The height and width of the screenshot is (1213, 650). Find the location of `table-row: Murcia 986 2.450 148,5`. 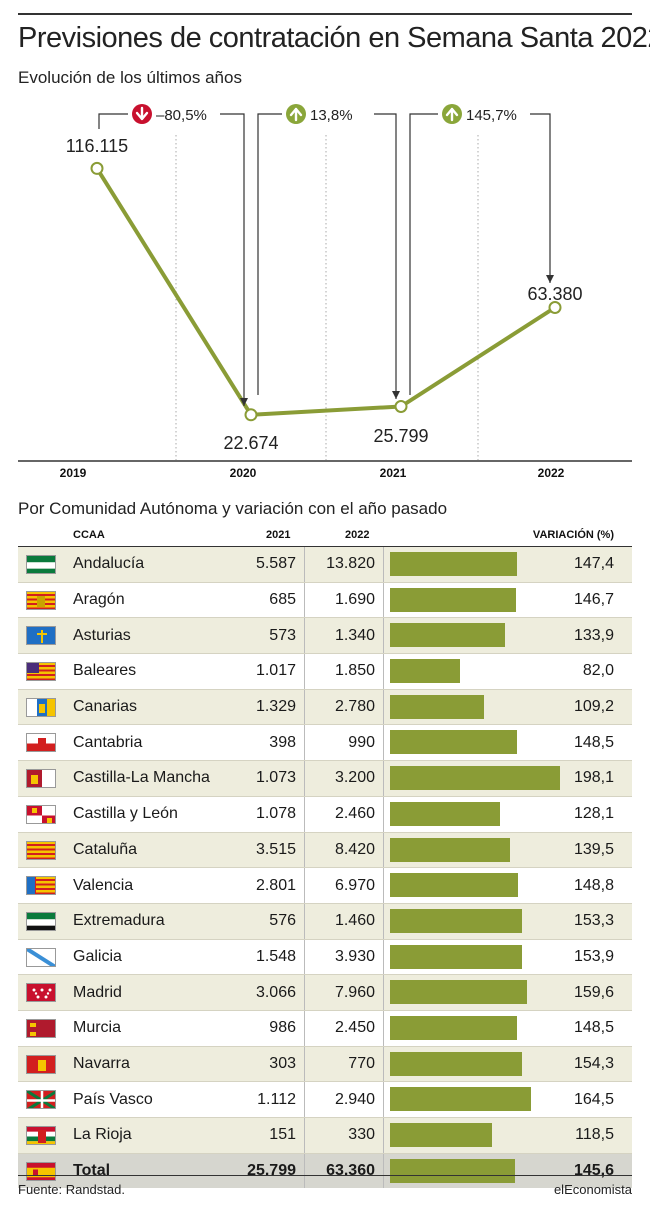

table-row: Murcia 986 2.450 148,5 is located at coordinates (325, 1028).